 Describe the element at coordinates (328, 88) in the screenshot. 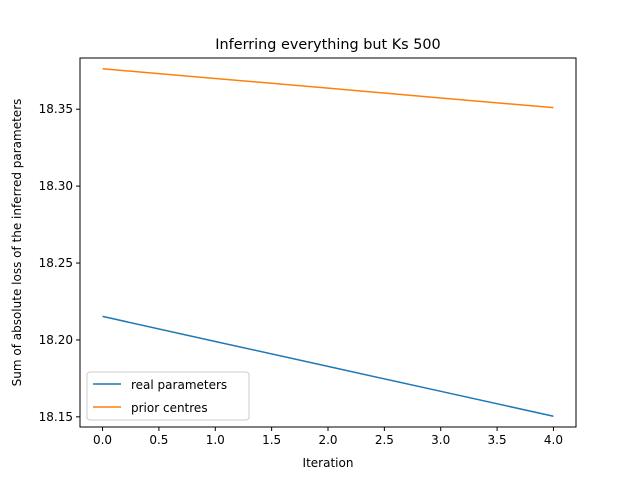

I see `series-line-prior-centres` at that location.